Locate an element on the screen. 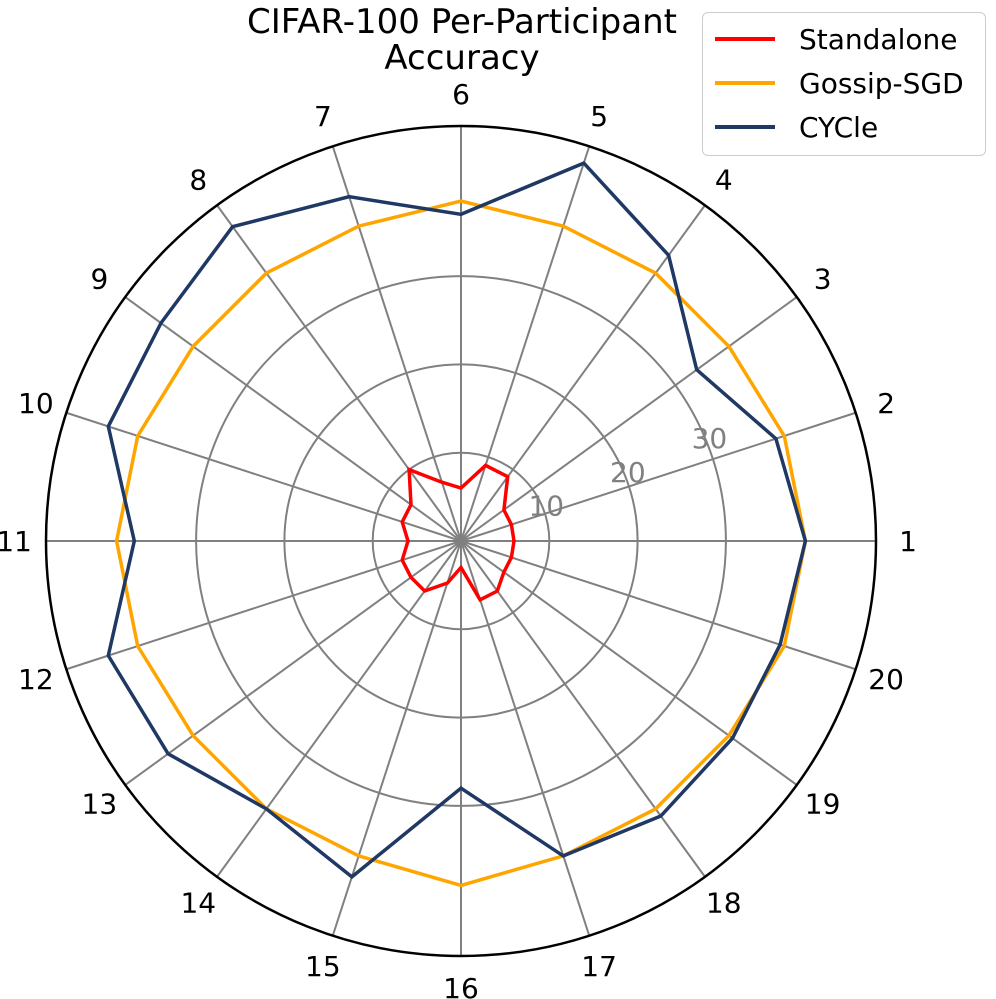 This screenshot has width=996, height=999. category-label-19: 19 is located at coordinates (823, 804).